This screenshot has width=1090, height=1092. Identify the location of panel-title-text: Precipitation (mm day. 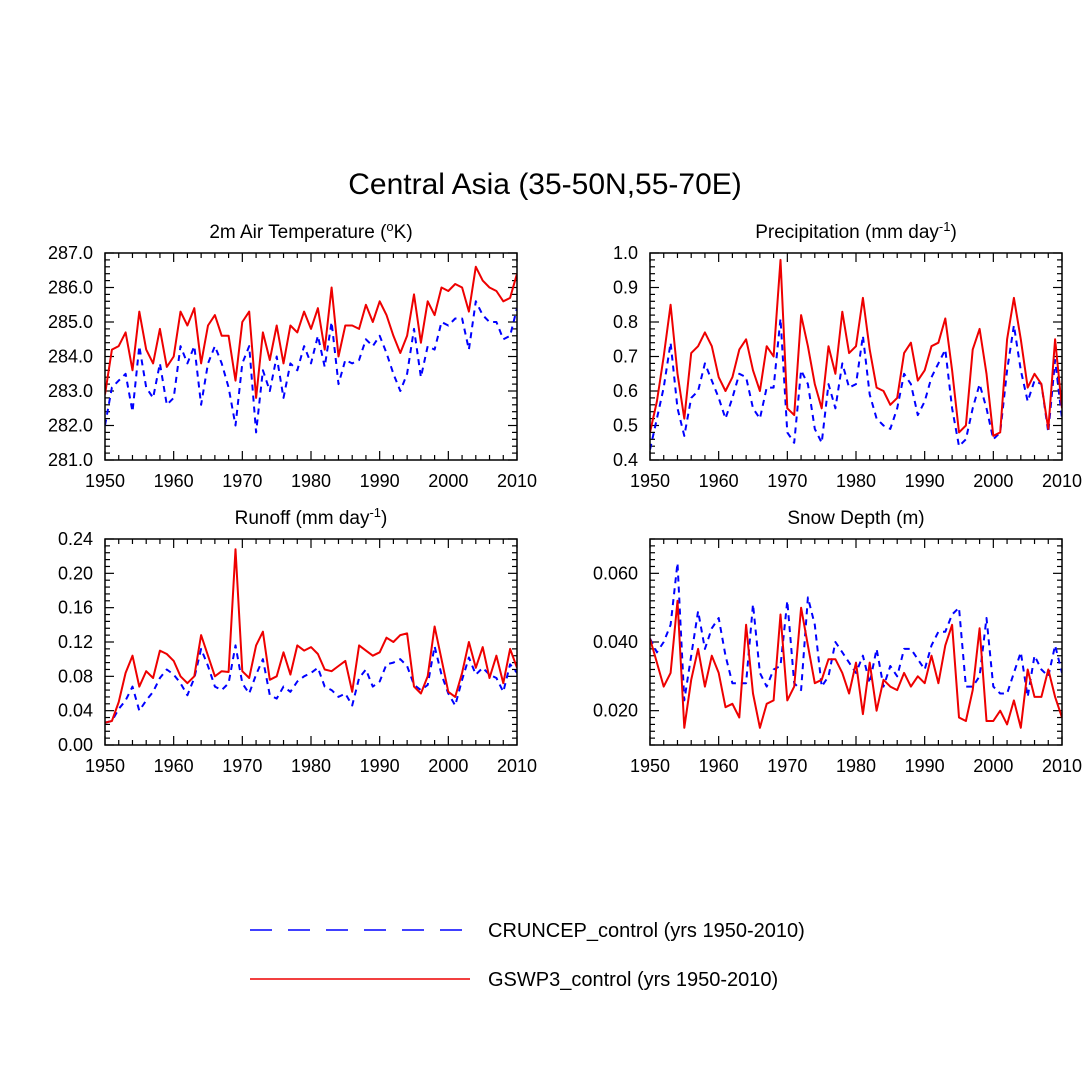
(847, 232).